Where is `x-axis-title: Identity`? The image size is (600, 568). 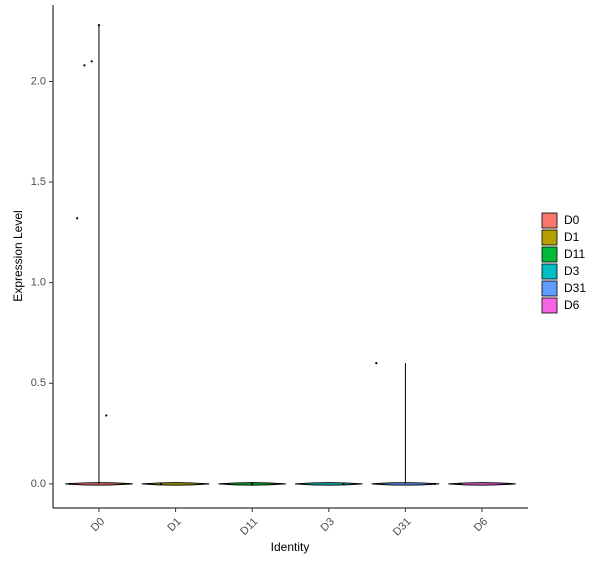
x-axis-title: Identity is located at coordinates (290, 547).